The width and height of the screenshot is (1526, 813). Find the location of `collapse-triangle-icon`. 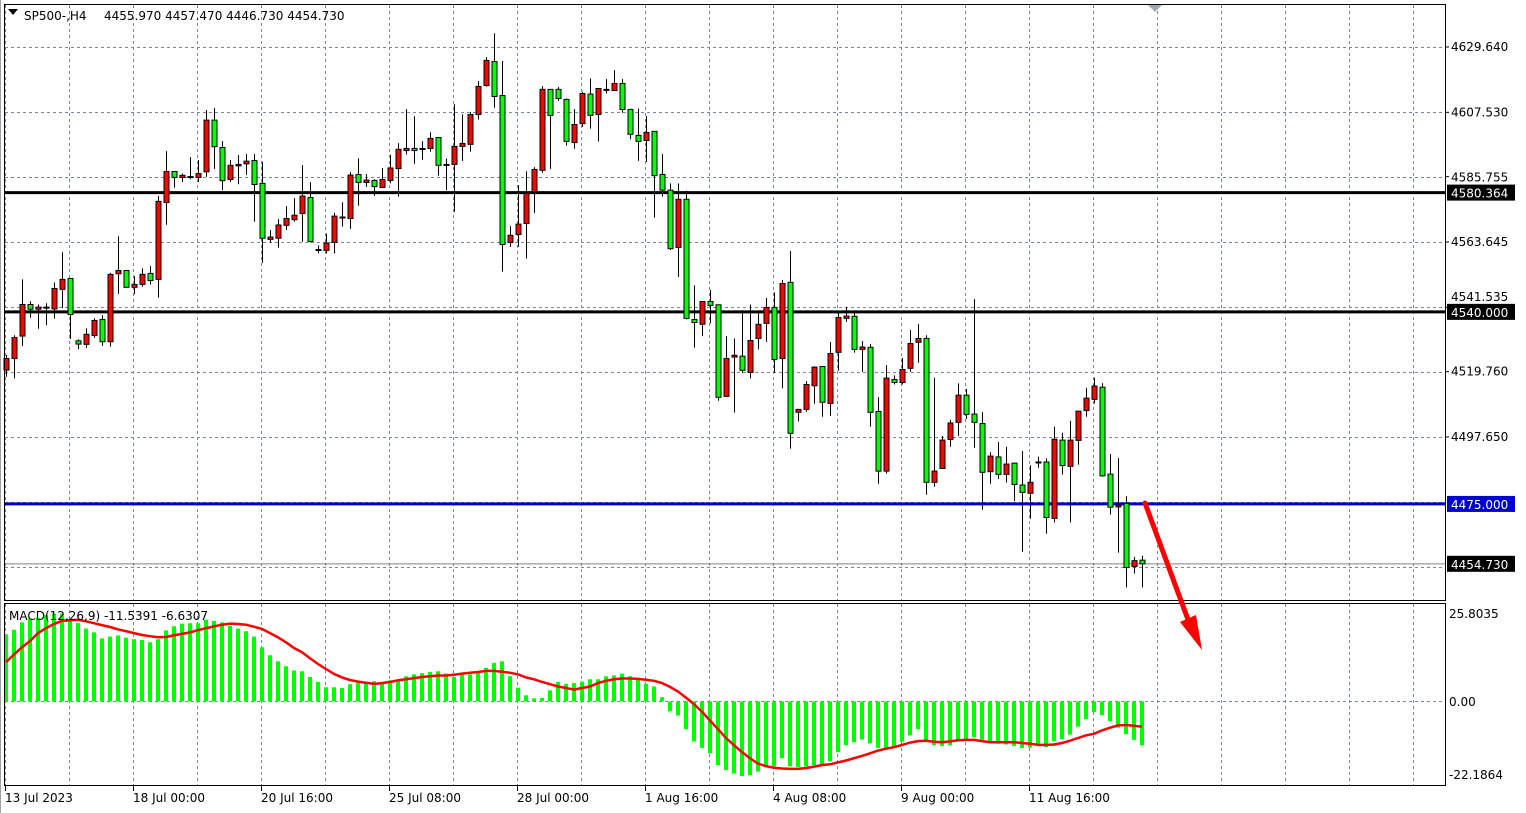

collapse-triangle-icon is located at coordinates (13, 12).